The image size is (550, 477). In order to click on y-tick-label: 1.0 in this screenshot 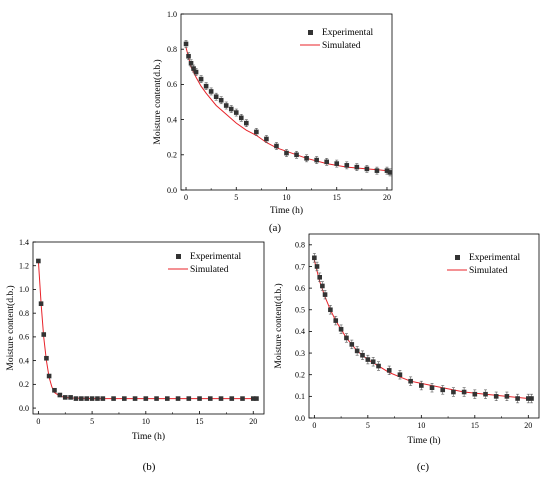, I will do `click(24, 289)`.